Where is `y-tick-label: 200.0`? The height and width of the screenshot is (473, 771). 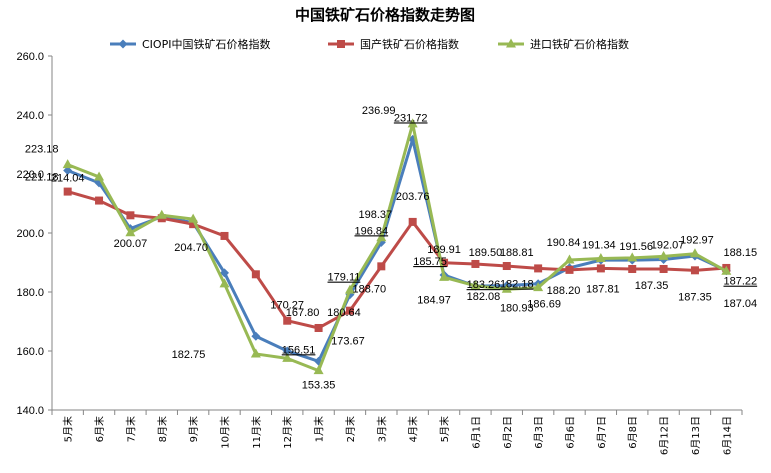
y-tick-label: 200.0 is located at coordinates (30, 234).